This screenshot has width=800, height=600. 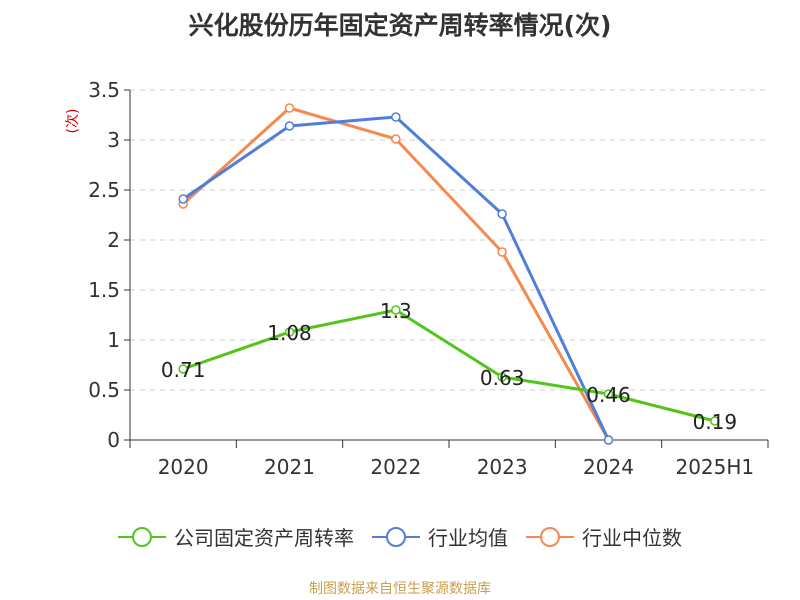 What do you see at coordinates (104, 390) in the screenshot?
I see `y-tick-label: 0.5` at bounding box center [104, 390].